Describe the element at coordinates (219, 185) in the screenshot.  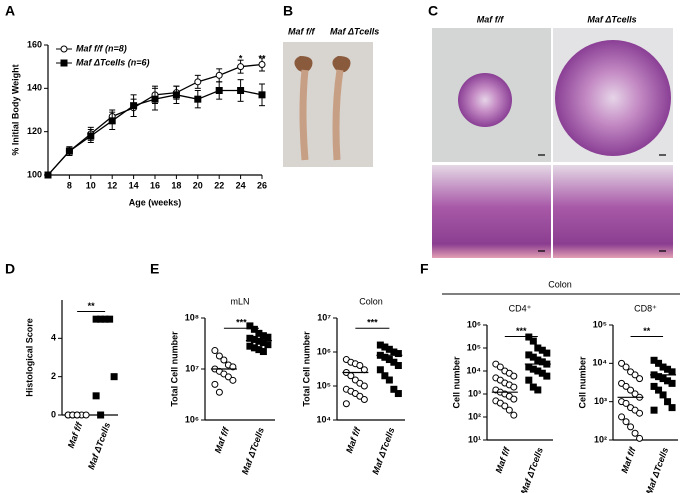
I see `x-tick-label: 22` at that location.